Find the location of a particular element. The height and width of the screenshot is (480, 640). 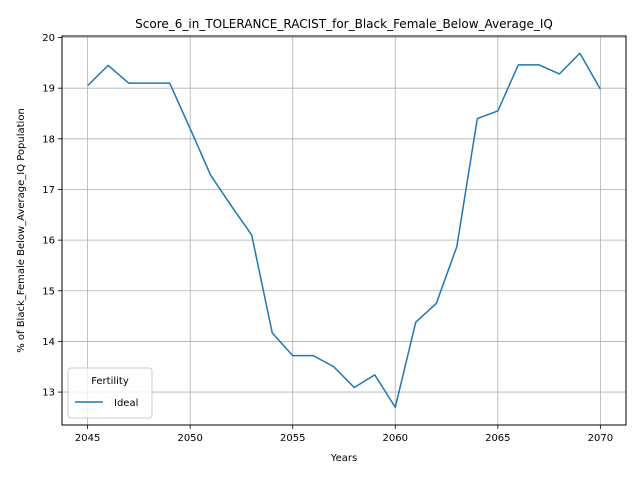

legend: Fertility Ideal is located at coordinates (110, 393).